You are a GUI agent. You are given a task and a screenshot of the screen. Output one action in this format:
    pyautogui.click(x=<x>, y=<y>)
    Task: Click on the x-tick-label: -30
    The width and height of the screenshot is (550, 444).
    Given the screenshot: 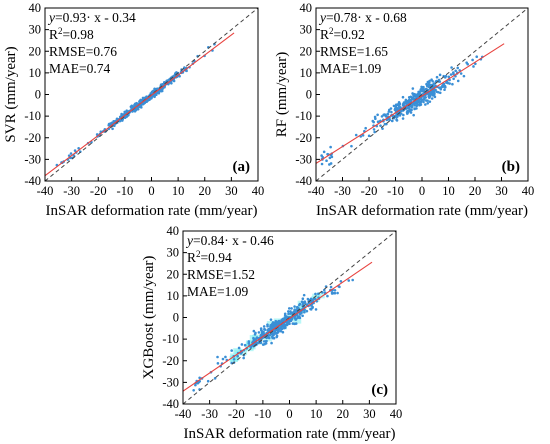 What is the action you would take?
    pyautogui.click(x=209, y=414)
    